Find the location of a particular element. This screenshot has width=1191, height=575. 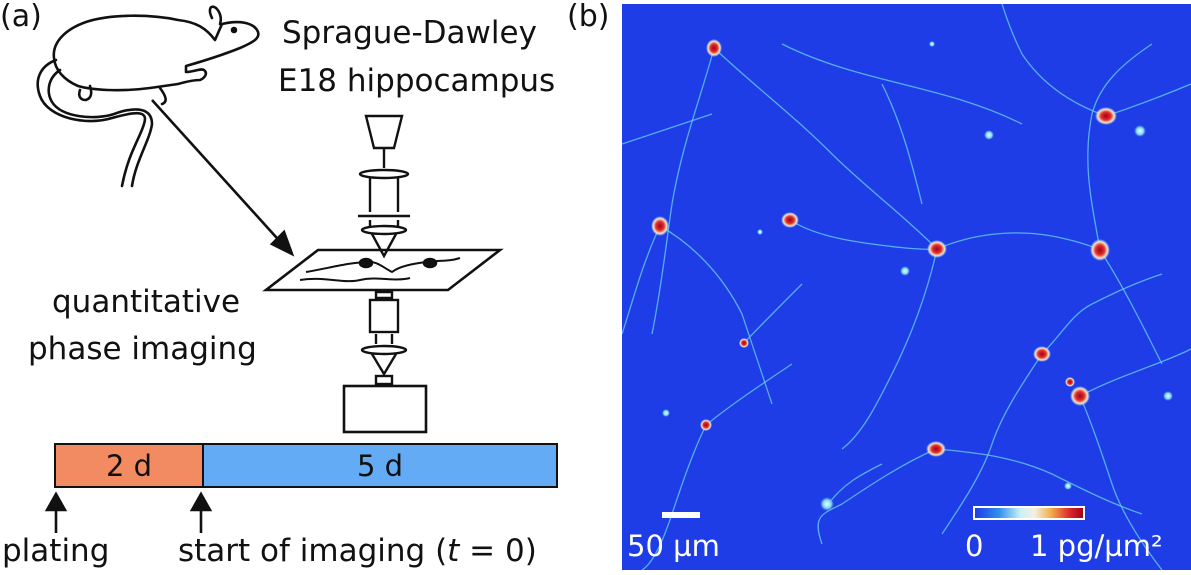

arrow-to-sample-icon is located at coordinates (223, 178).